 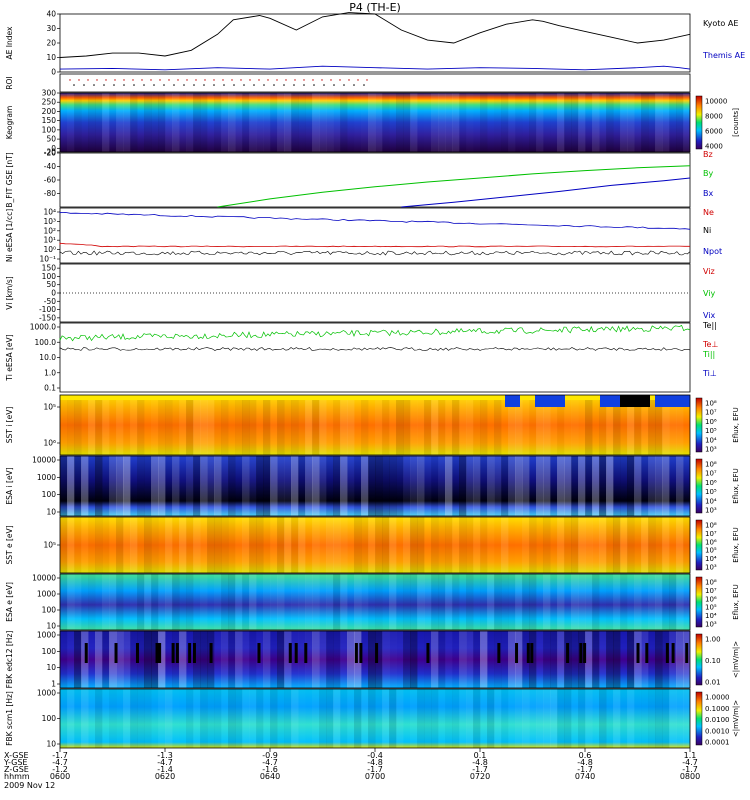 What do you see at coordinates (60, 755) in the screenshot?
I see `orbit-value: -1.7` at bounding box center [60, 755].